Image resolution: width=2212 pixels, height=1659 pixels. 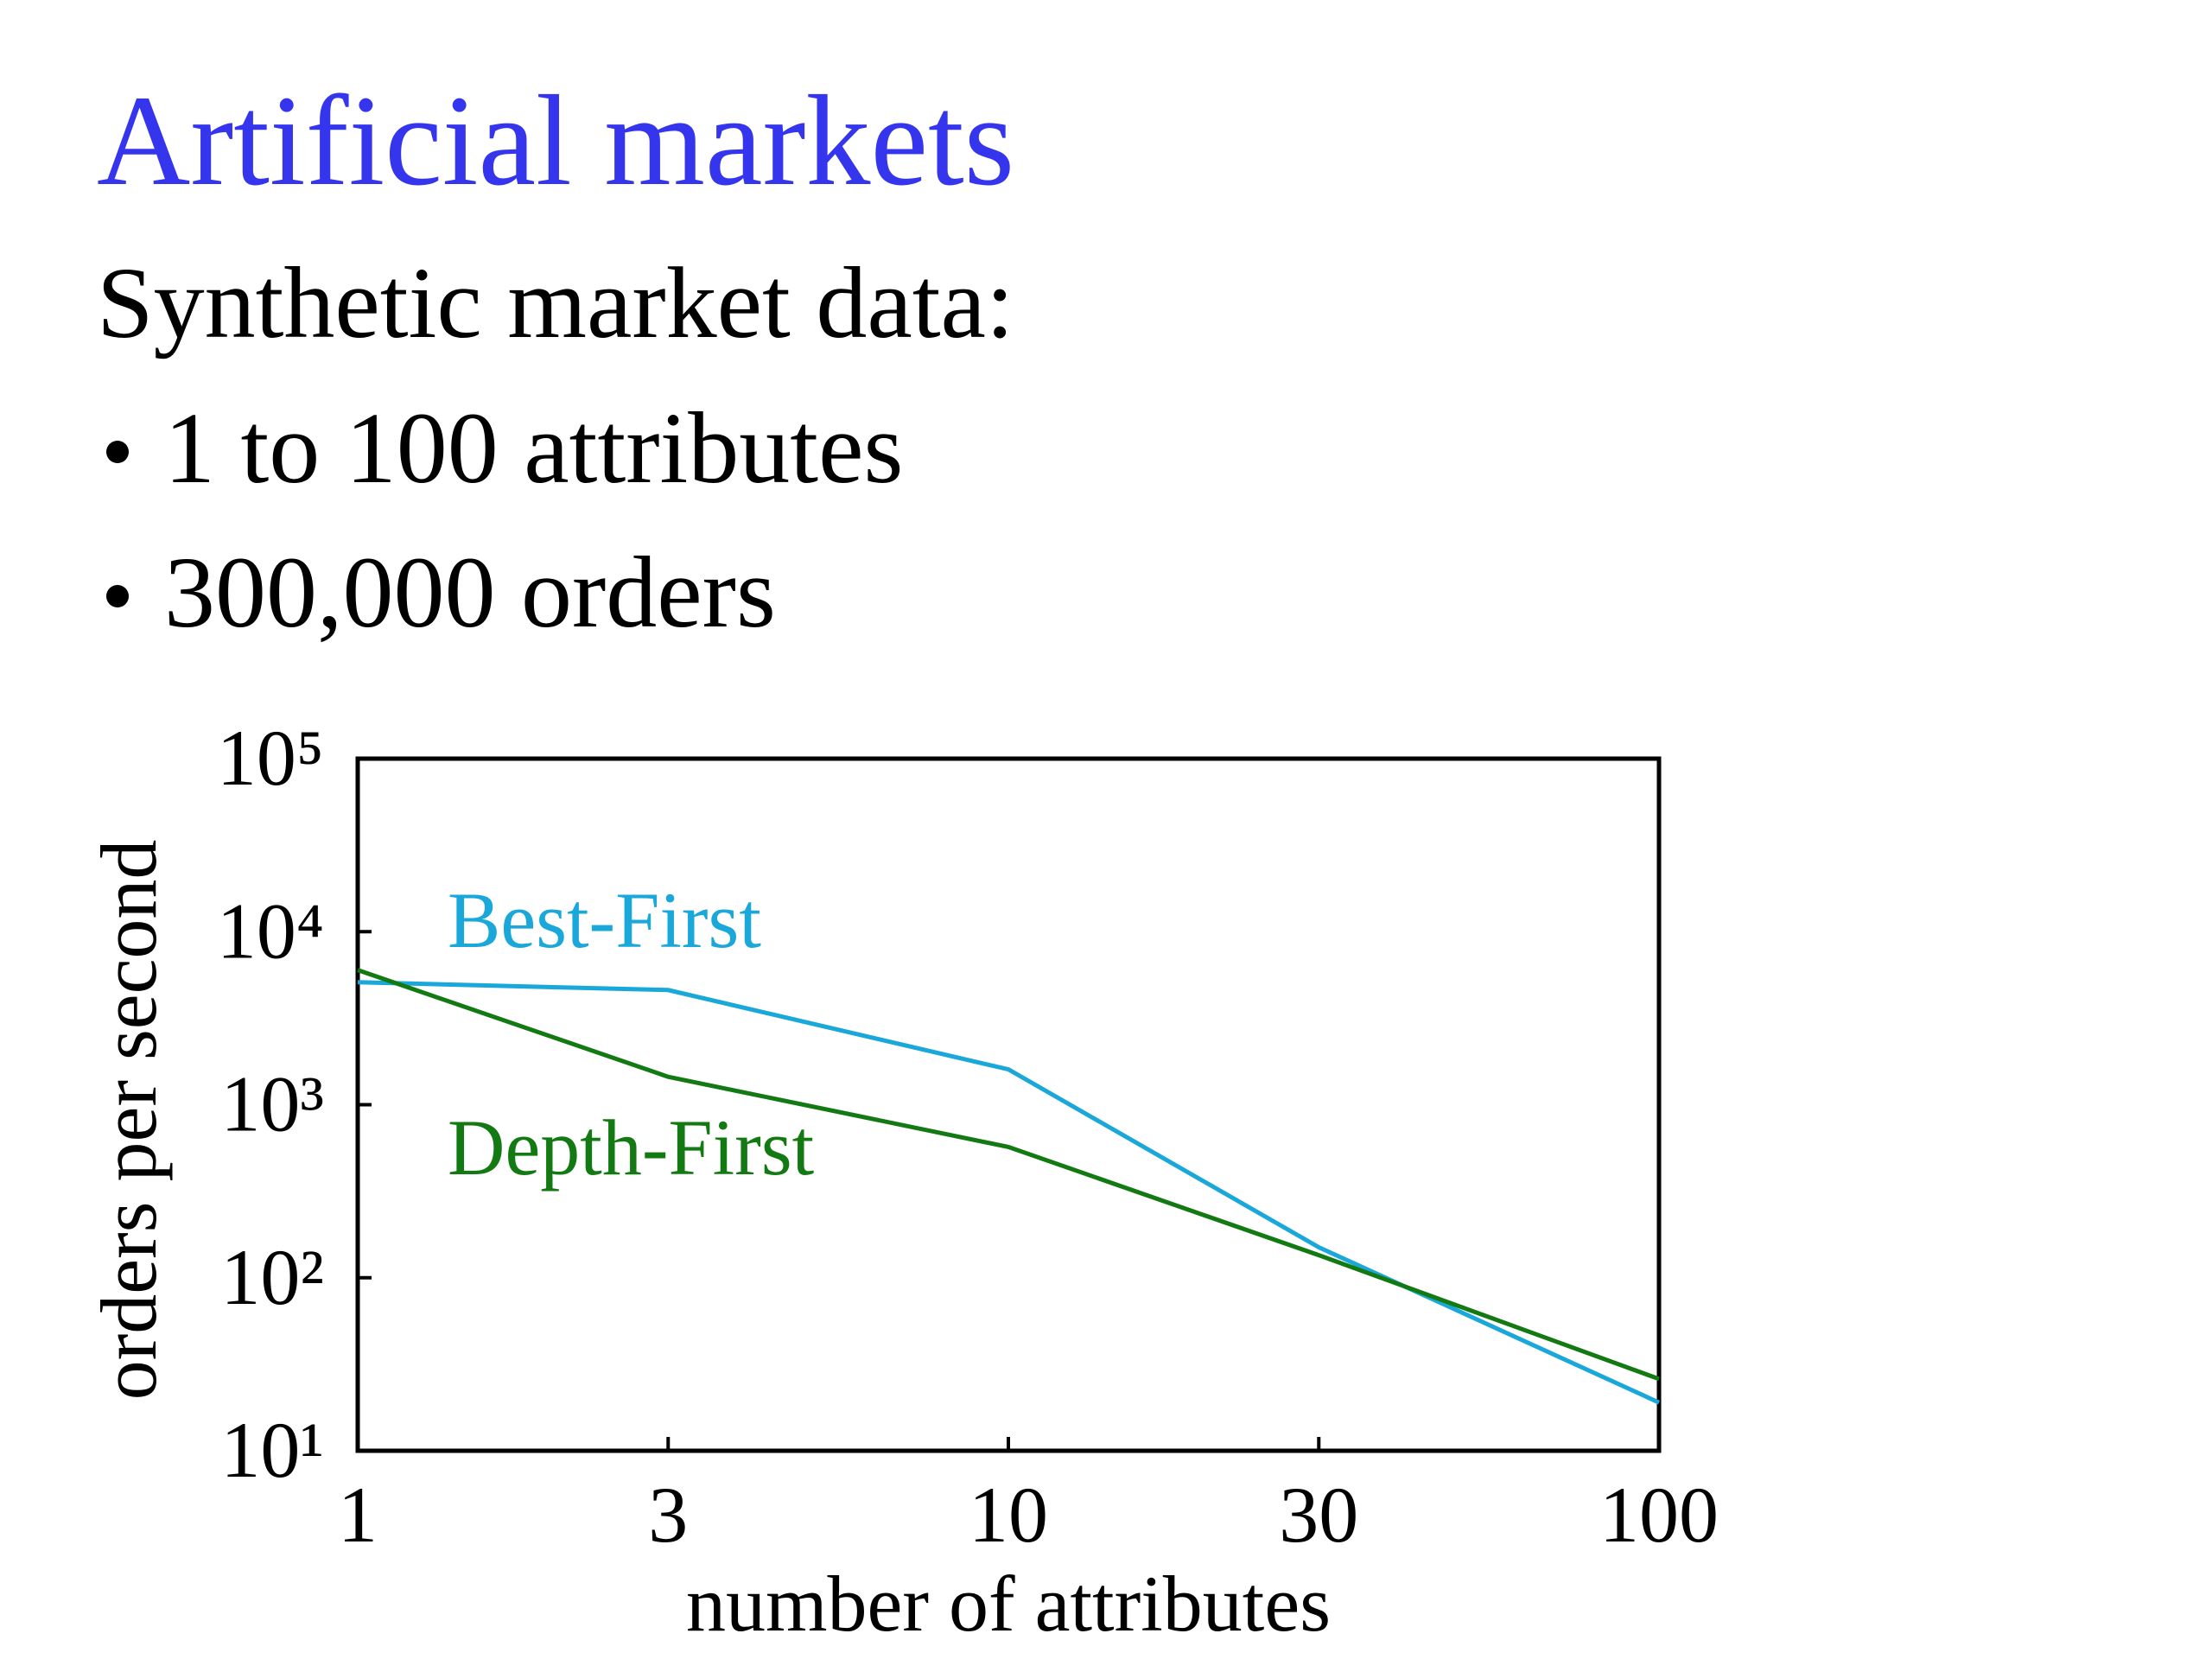 I want to click on bullet-text: 300,000 orders, so click(x=470, y=592).